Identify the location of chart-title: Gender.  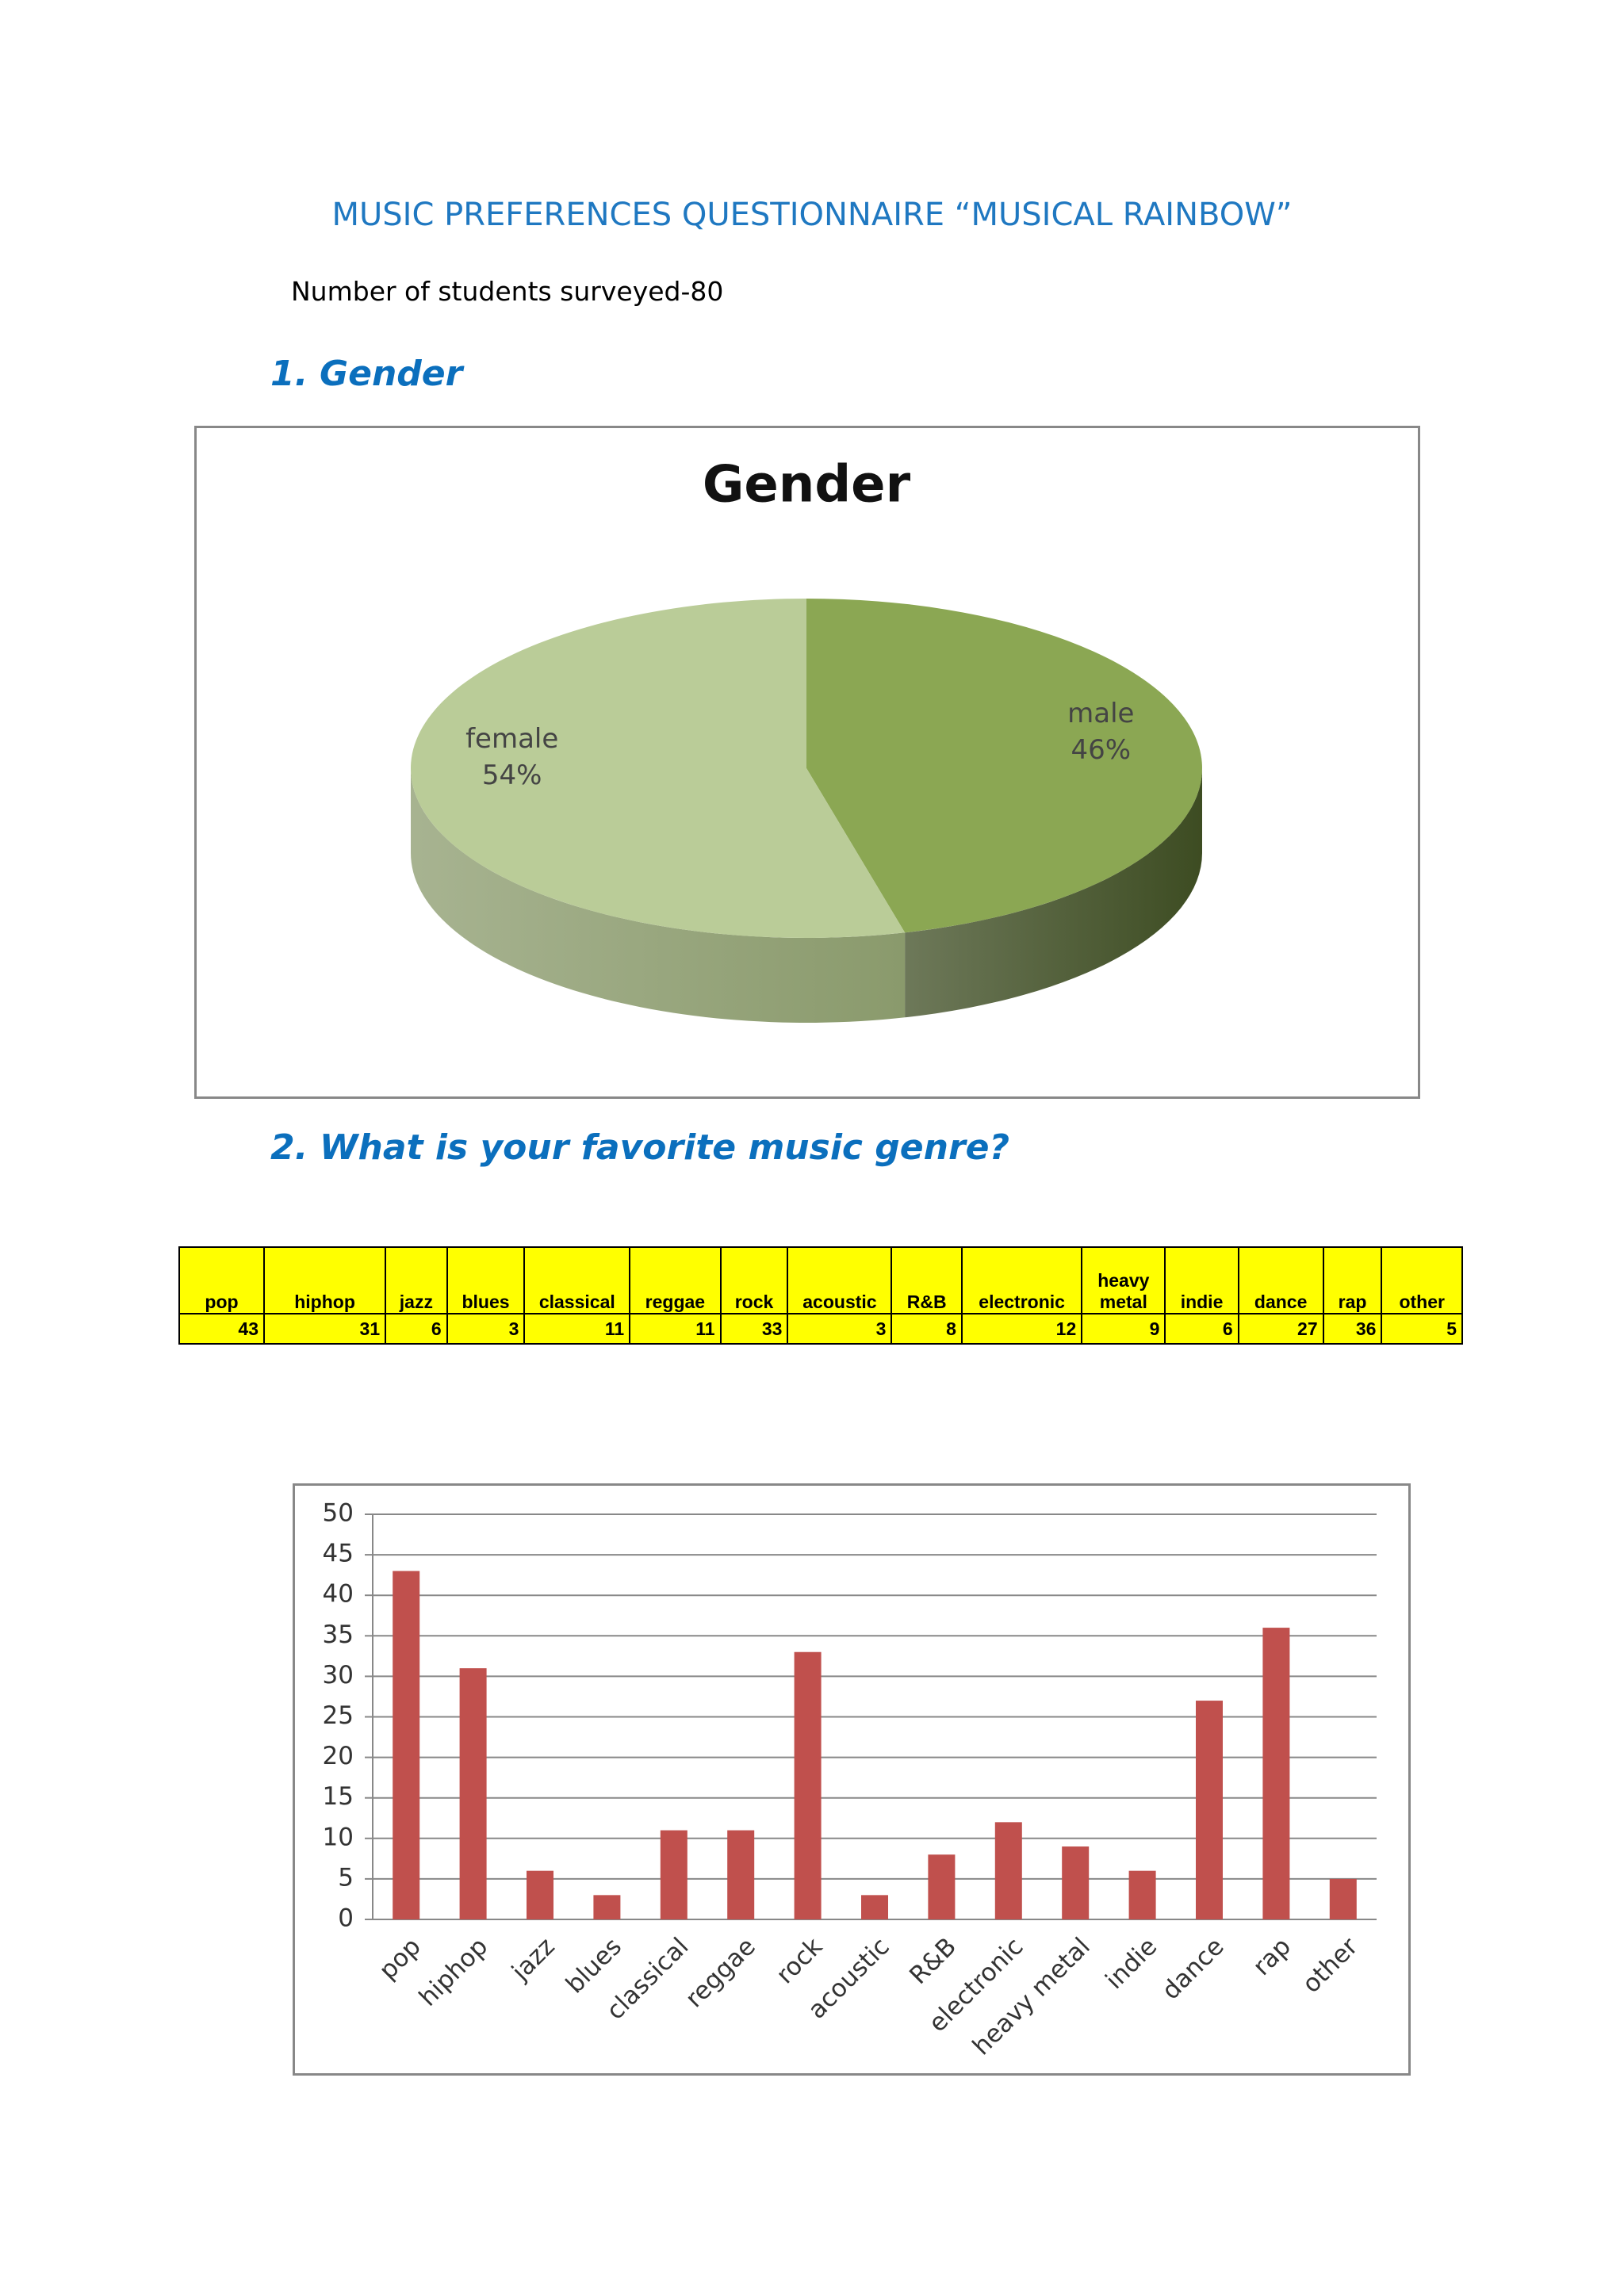
(807, 486).